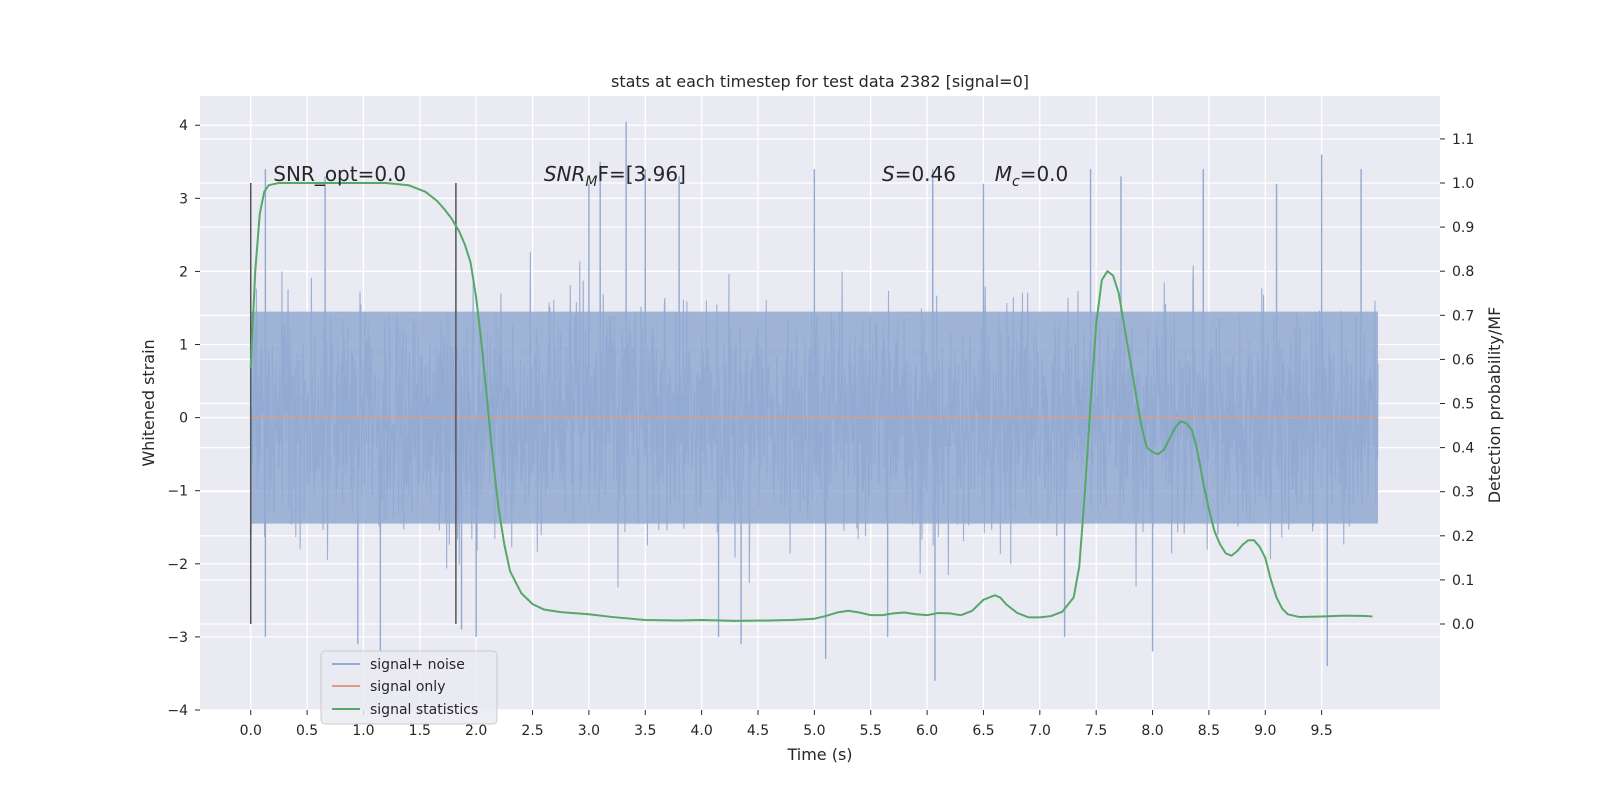  What do you see at coordinates (183, 199) in the screenshot?
I see `y-tick-label: 3` at bounding box center [183, 199].